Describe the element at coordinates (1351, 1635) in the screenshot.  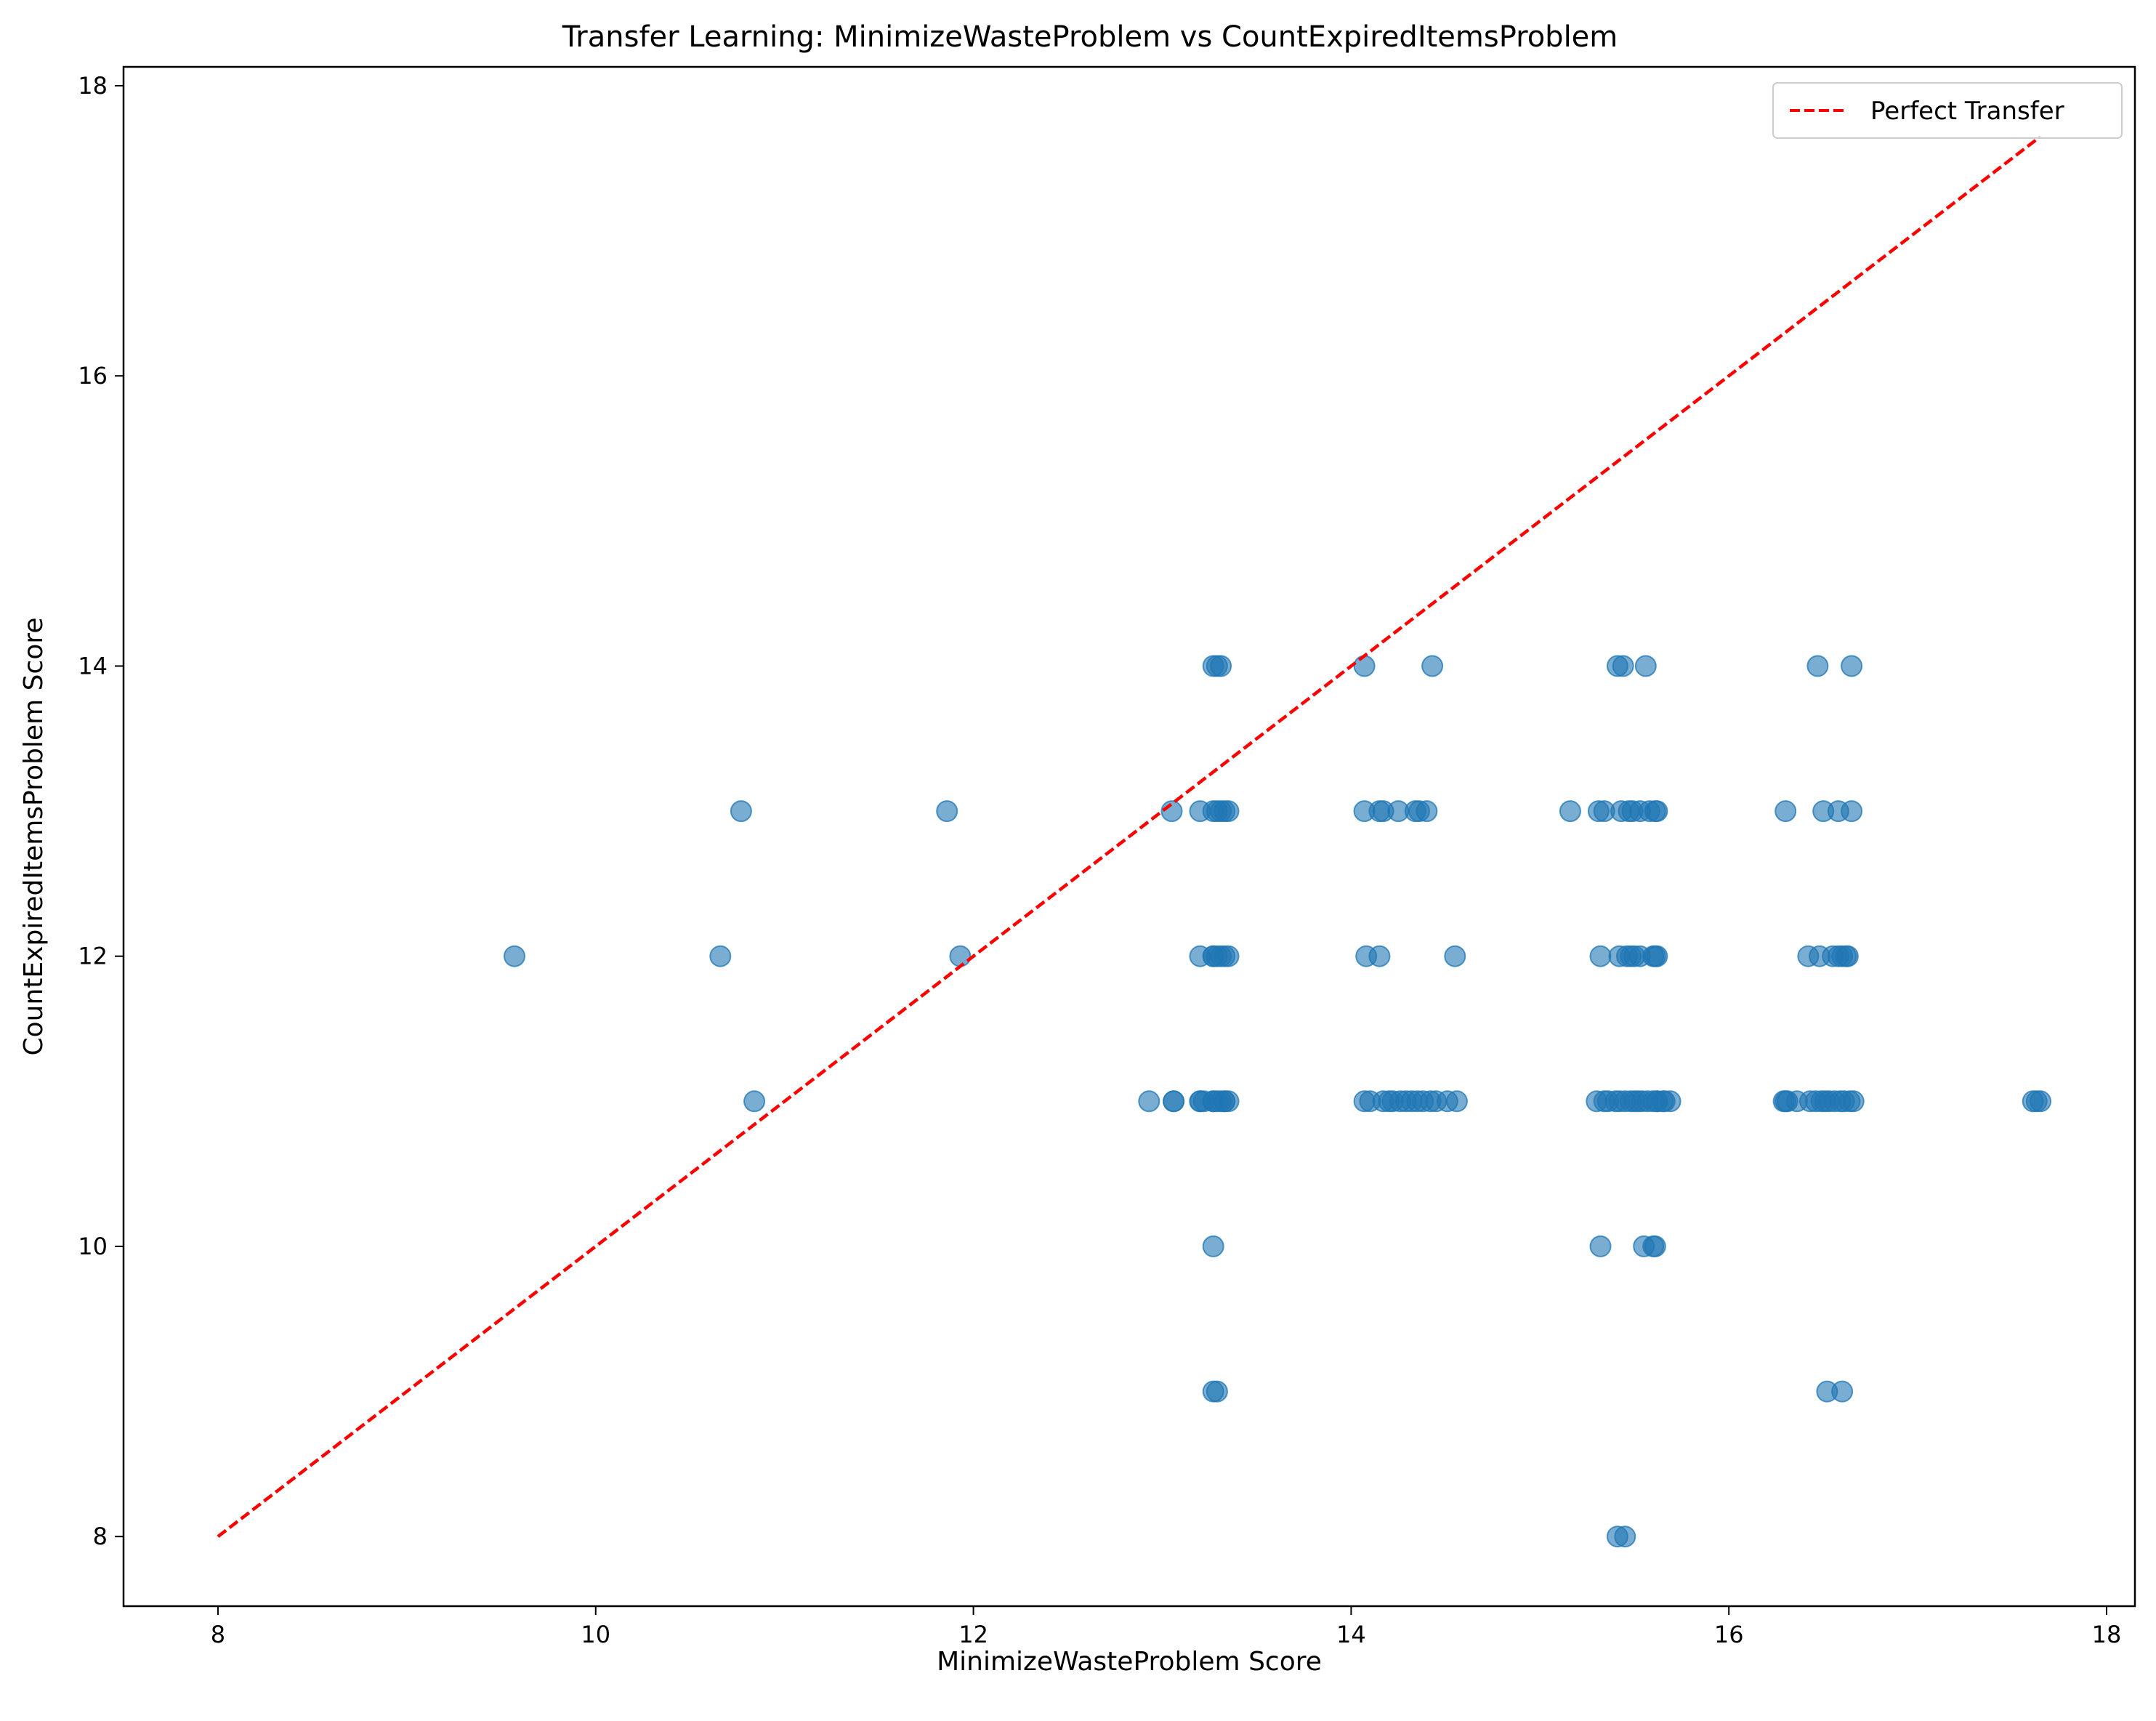
I see `x-tick-label: 14` at that location.